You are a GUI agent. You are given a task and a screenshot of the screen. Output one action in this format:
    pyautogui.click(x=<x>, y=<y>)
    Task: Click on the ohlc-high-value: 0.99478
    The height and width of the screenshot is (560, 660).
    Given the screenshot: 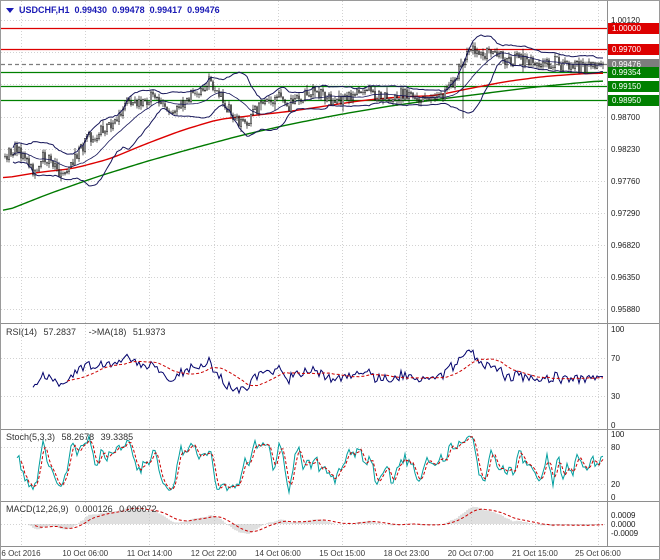 What is the action you would take?
    pyautogui.click(x=128, y=10)
    